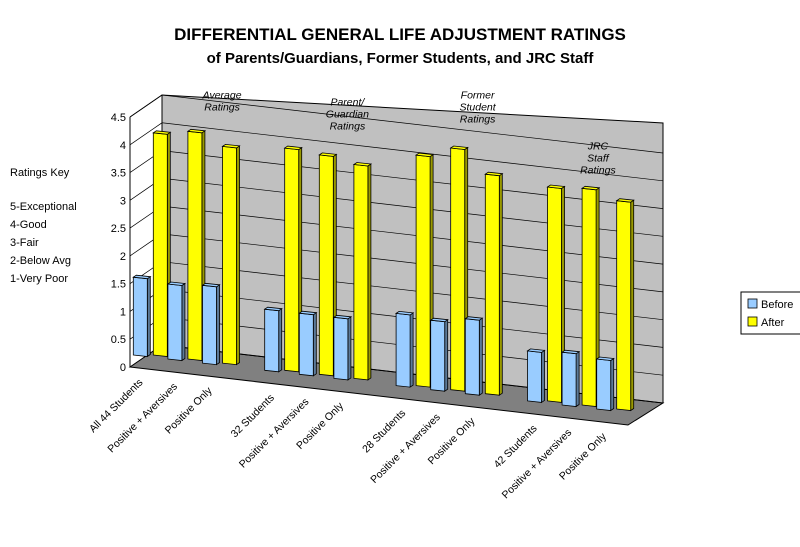  What do you see at coordinates (773, 323) in the screenshot?
I see `legend-label-after: After` at bounding box center [773, 323].